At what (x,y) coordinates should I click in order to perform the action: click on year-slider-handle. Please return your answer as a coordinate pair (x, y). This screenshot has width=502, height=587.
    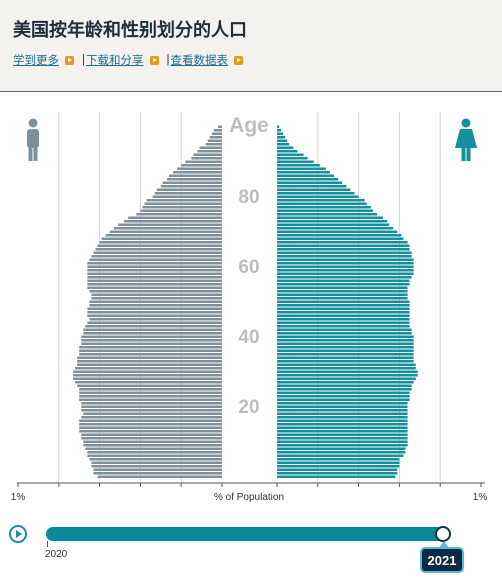
    Looking at the image, I should click on (443, 534).